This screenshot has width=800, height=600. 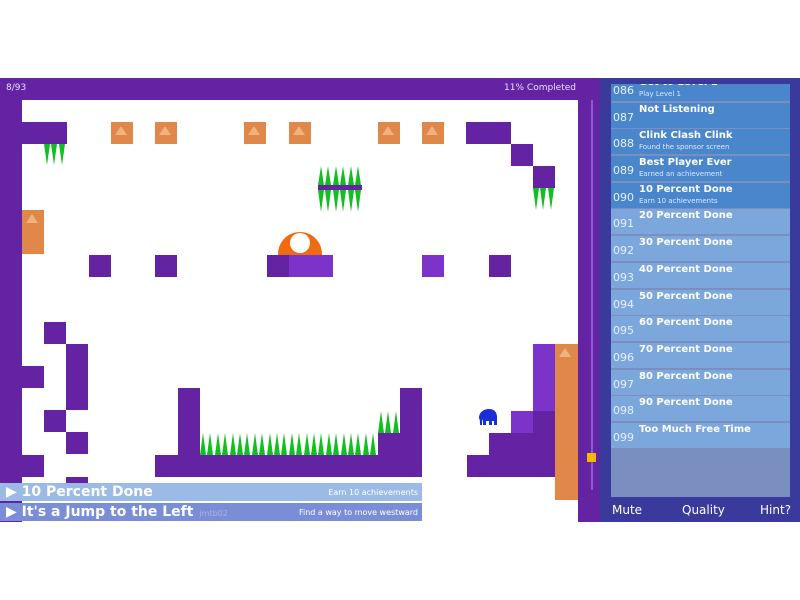 What do you see at coordinates (623, 384) in the screenshot?
I see `achievement-number: 097` at bounding box center [623, 384].